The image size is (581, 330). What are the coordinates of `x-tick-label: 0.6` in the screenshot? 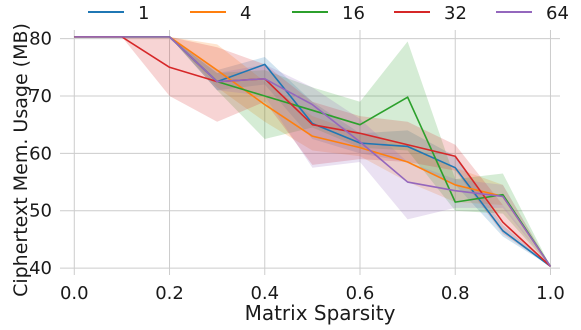 It's located at (360, 293).